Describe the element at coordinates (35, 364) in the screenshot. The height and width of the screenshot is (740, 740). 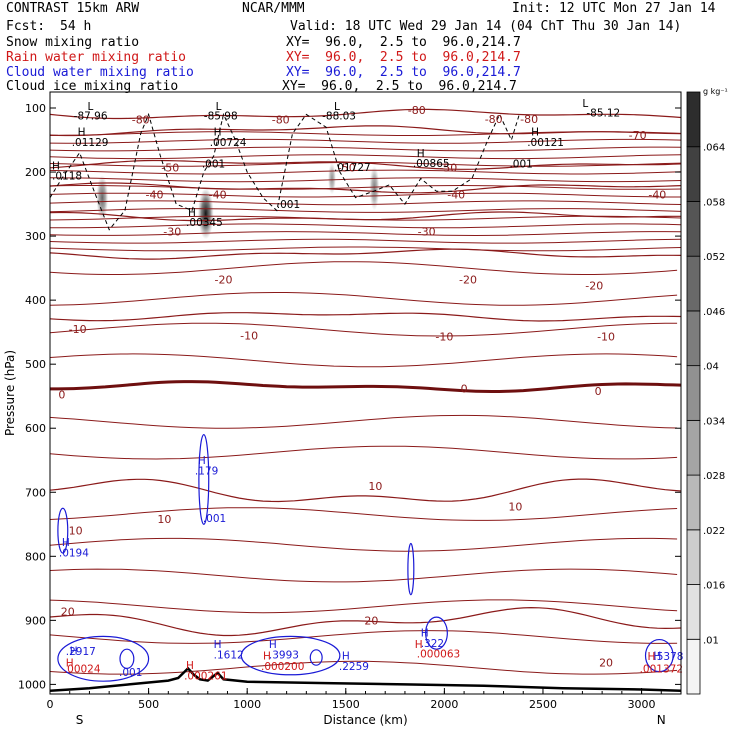
I see `y-tick-label: 500` at that location.